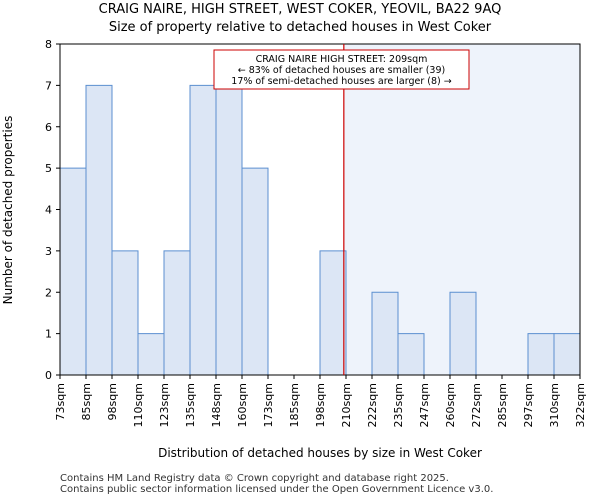  What do you see at coordinates (48, 210) in the screenshot?
I see `y-tick-label: 4` at bounding box center [48, 210].